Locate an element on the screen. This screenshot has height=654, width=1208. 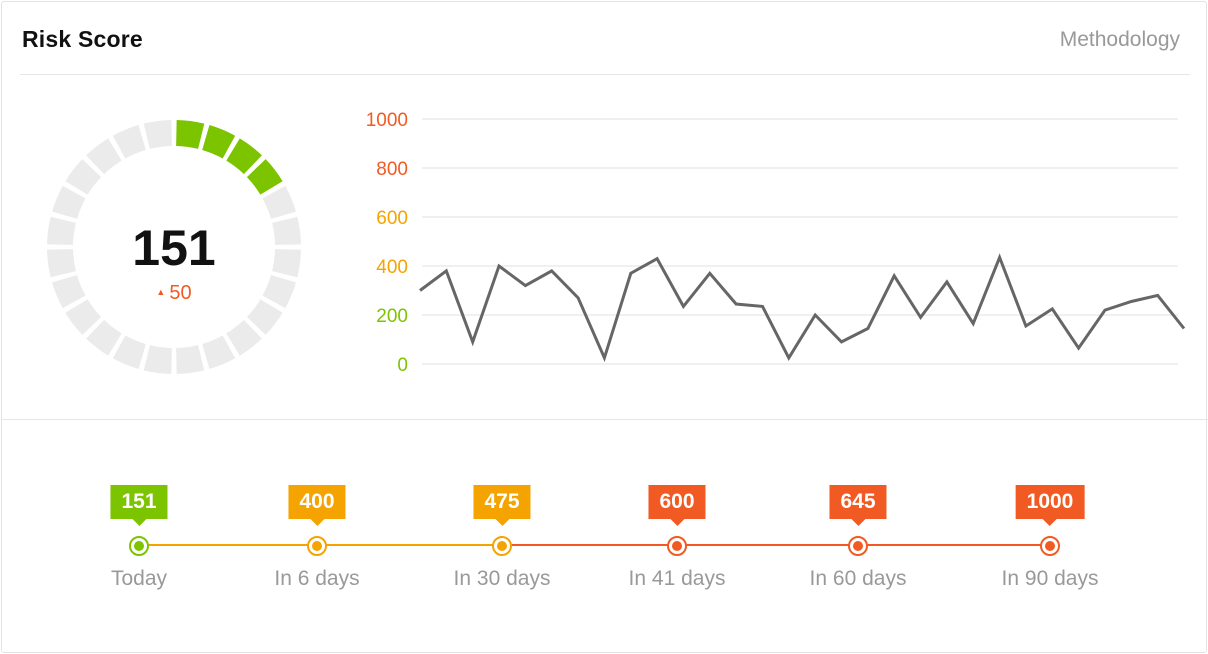
y-tick-label: 200 is located at coordinates (392, 316).